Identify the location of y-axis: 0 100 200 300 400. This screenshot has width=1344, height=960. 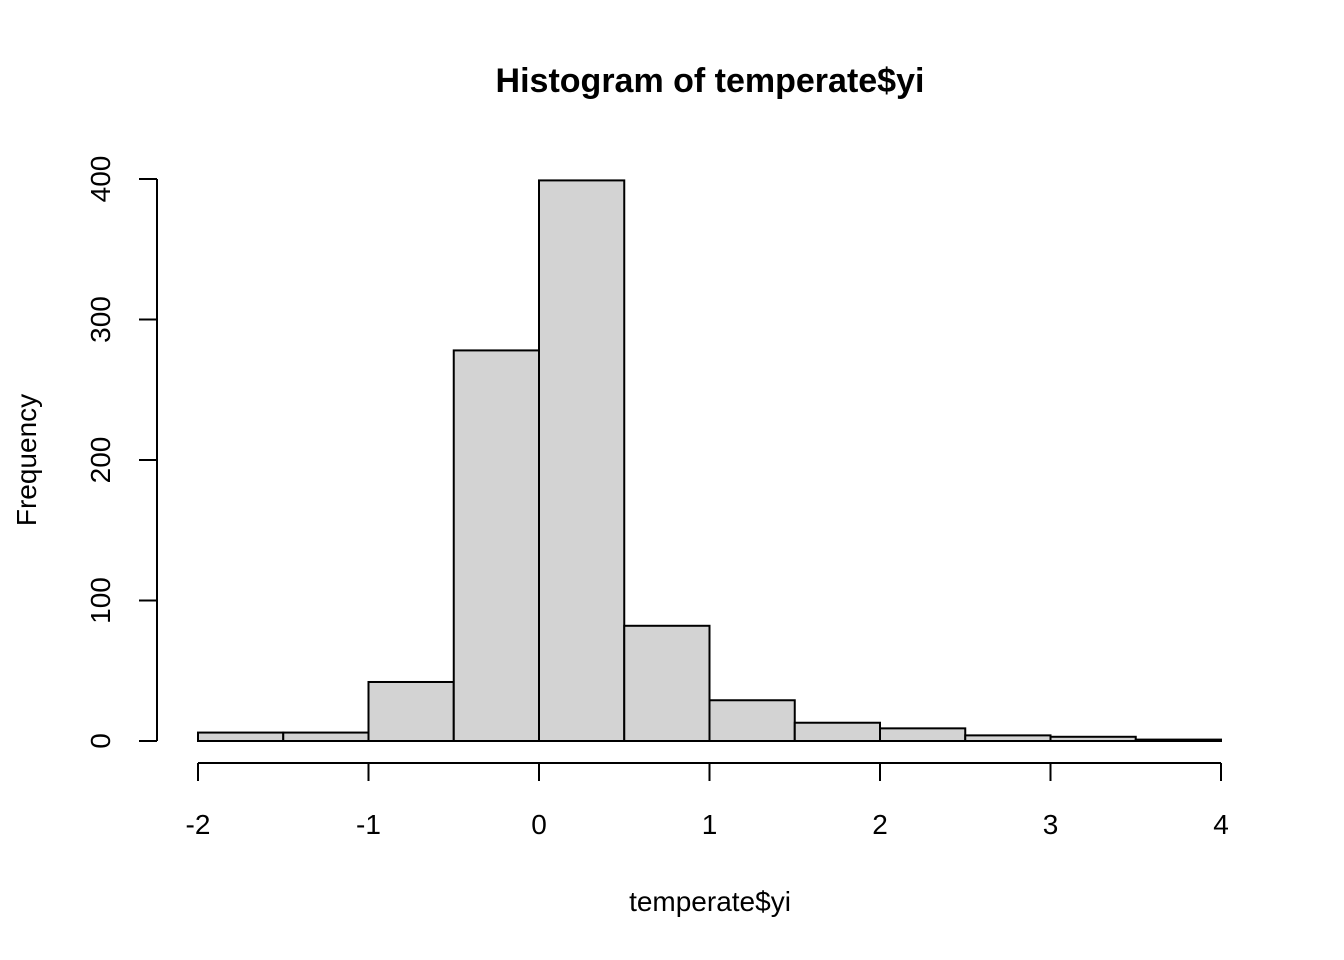
(121, 452).